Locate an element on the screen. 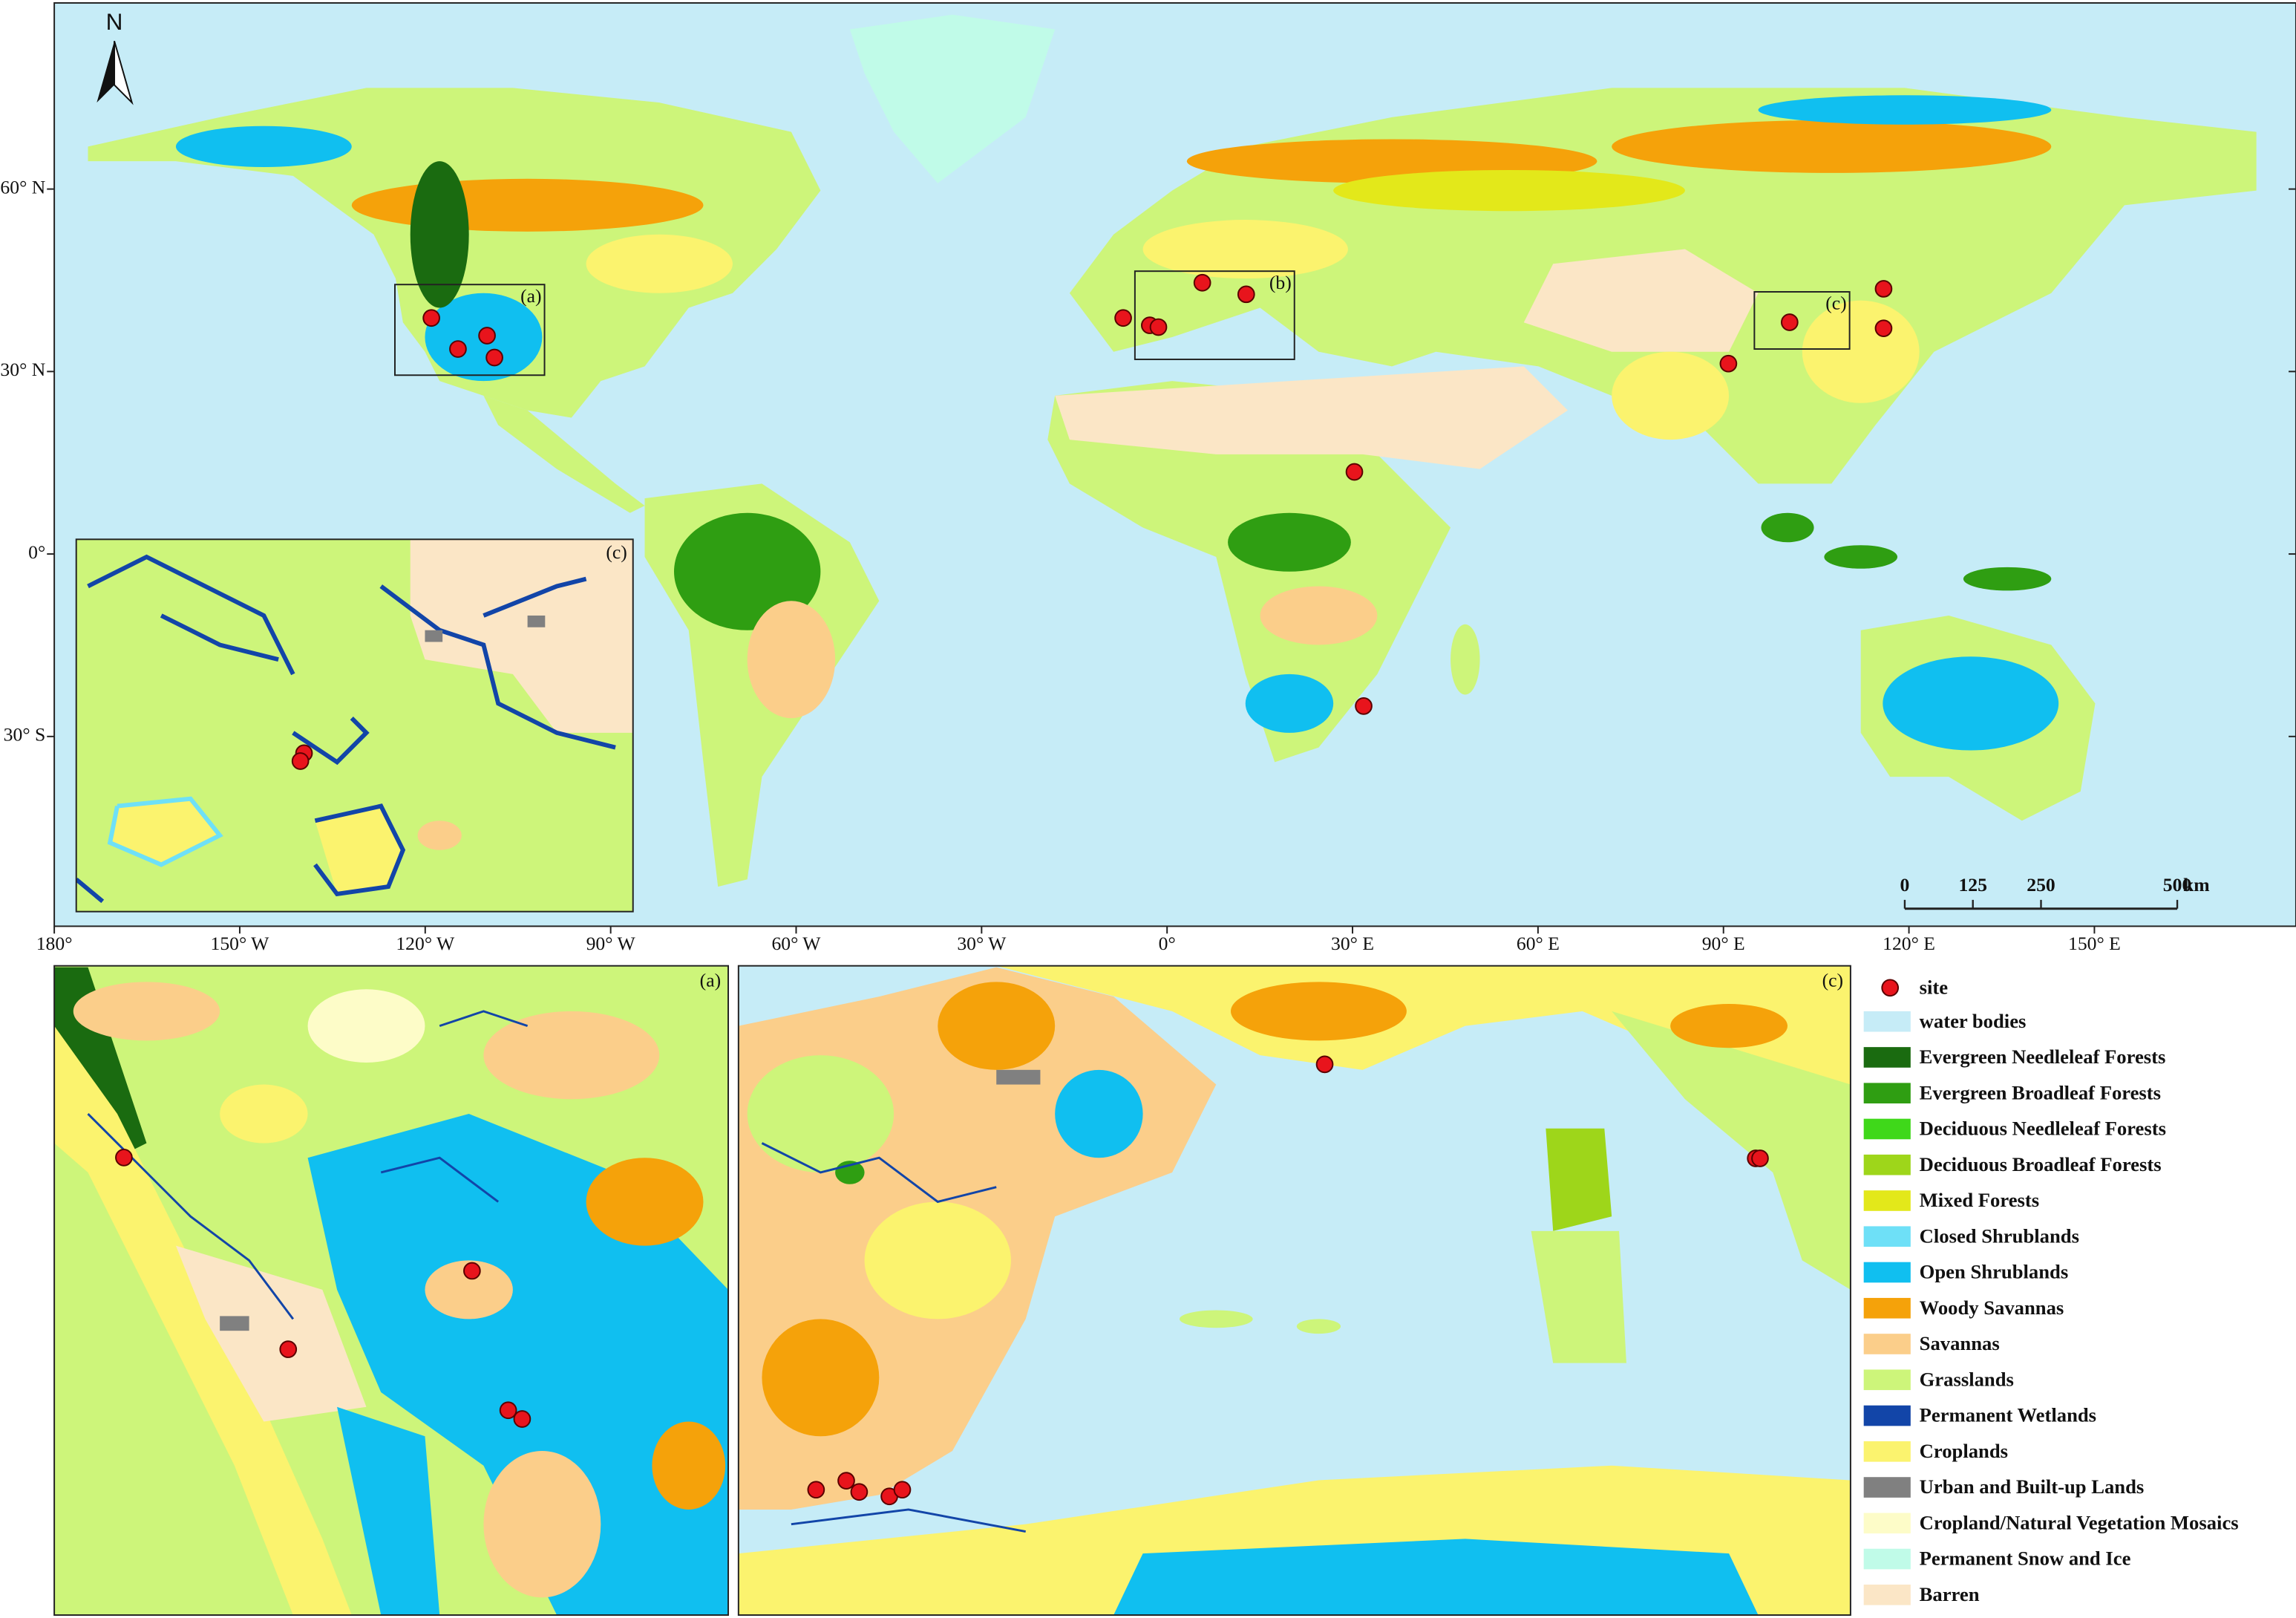  legend-label: Croplands is located at coordinates (1964, 1451).